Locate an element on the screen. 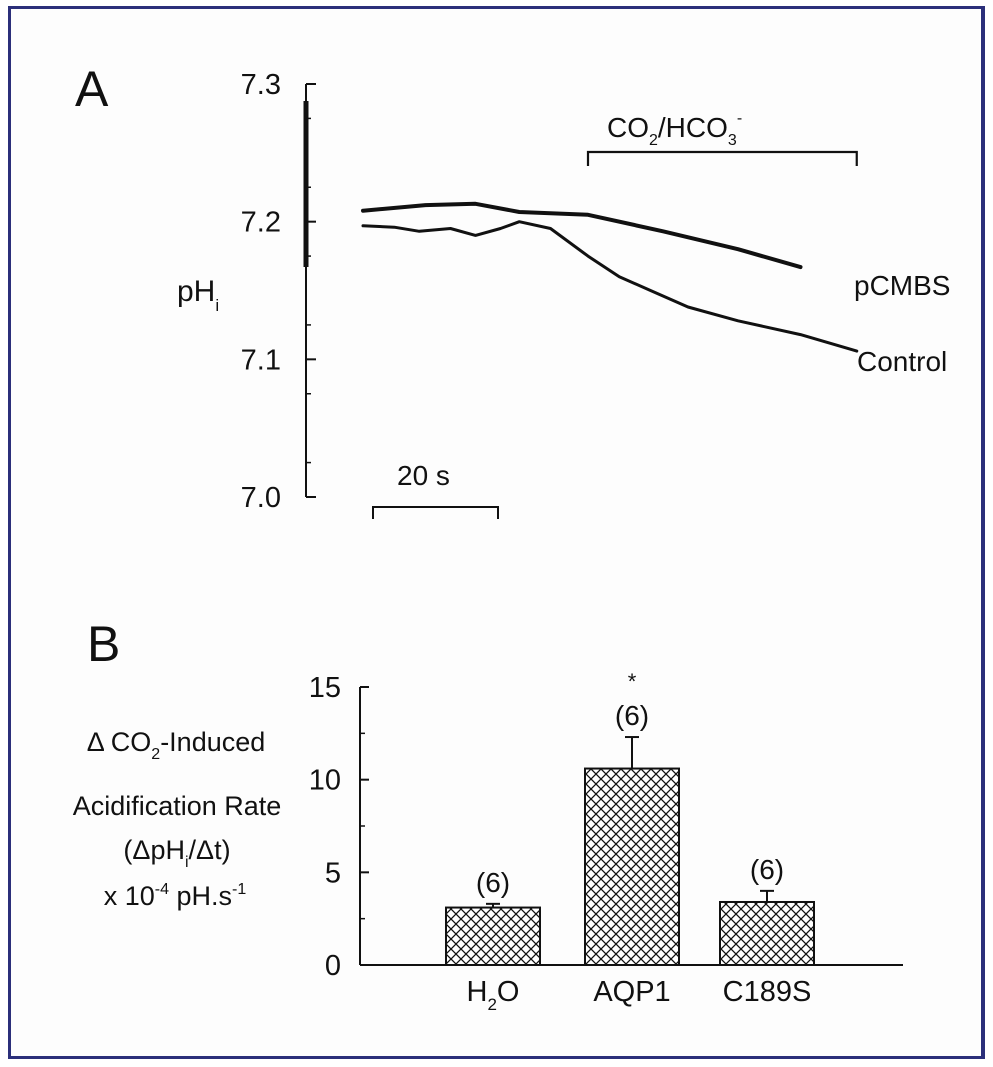 This screenshot has width=993, height=1067. time-scale-bar-line is located at coordinates (435, 512).